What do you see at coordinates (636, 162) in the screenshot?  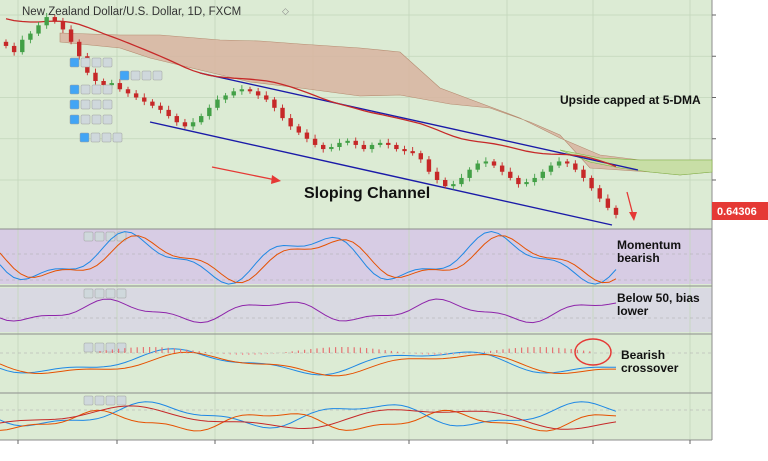 I see `ichimoku-cloud-bullish` at bounding box center [636, 162].